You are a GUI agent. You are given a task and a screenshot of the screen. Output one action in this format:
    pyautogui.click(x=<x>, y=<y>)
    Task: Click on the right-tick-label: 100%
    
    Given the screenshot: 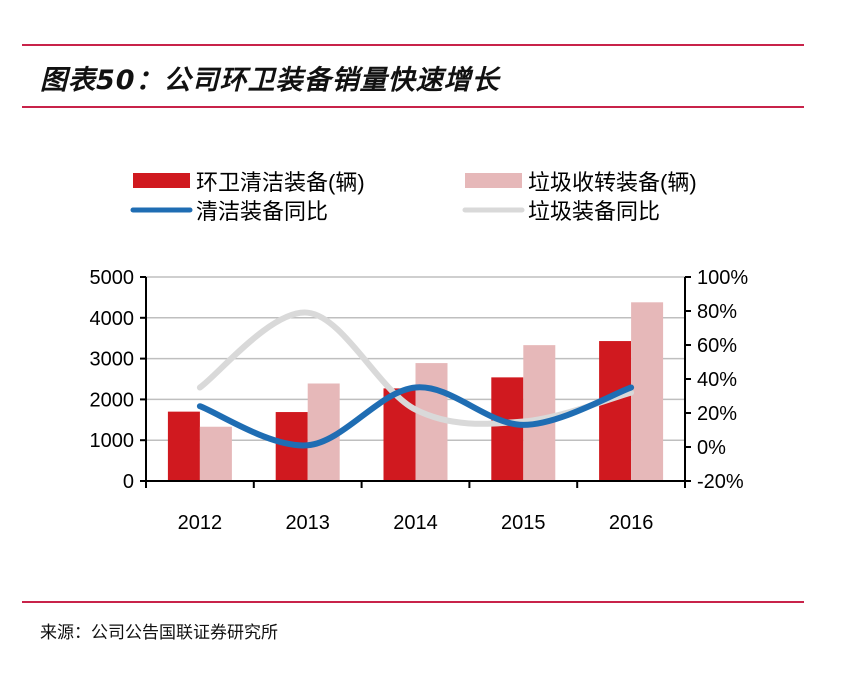 What is the action you would take?
    pyautogui.click(x=722, y=278)
    